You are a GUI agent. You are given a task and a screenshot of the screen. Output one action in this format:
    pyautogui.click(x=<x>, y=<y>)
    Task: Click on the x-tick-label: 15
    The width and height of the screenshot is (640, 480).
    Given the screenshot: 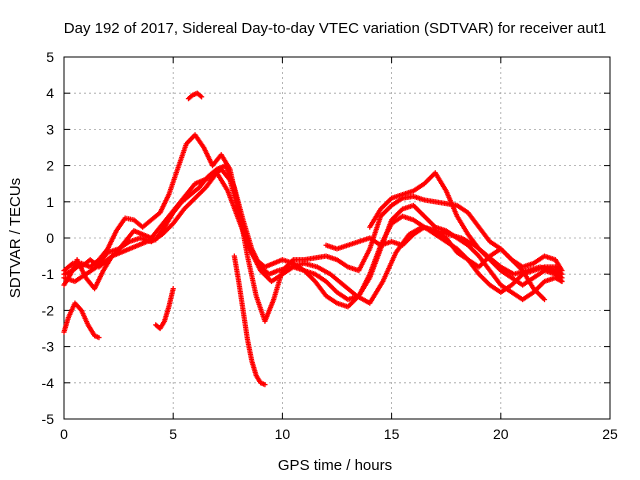 What is the action you would take?
    pyautogui.click(x=392, y=434)
    